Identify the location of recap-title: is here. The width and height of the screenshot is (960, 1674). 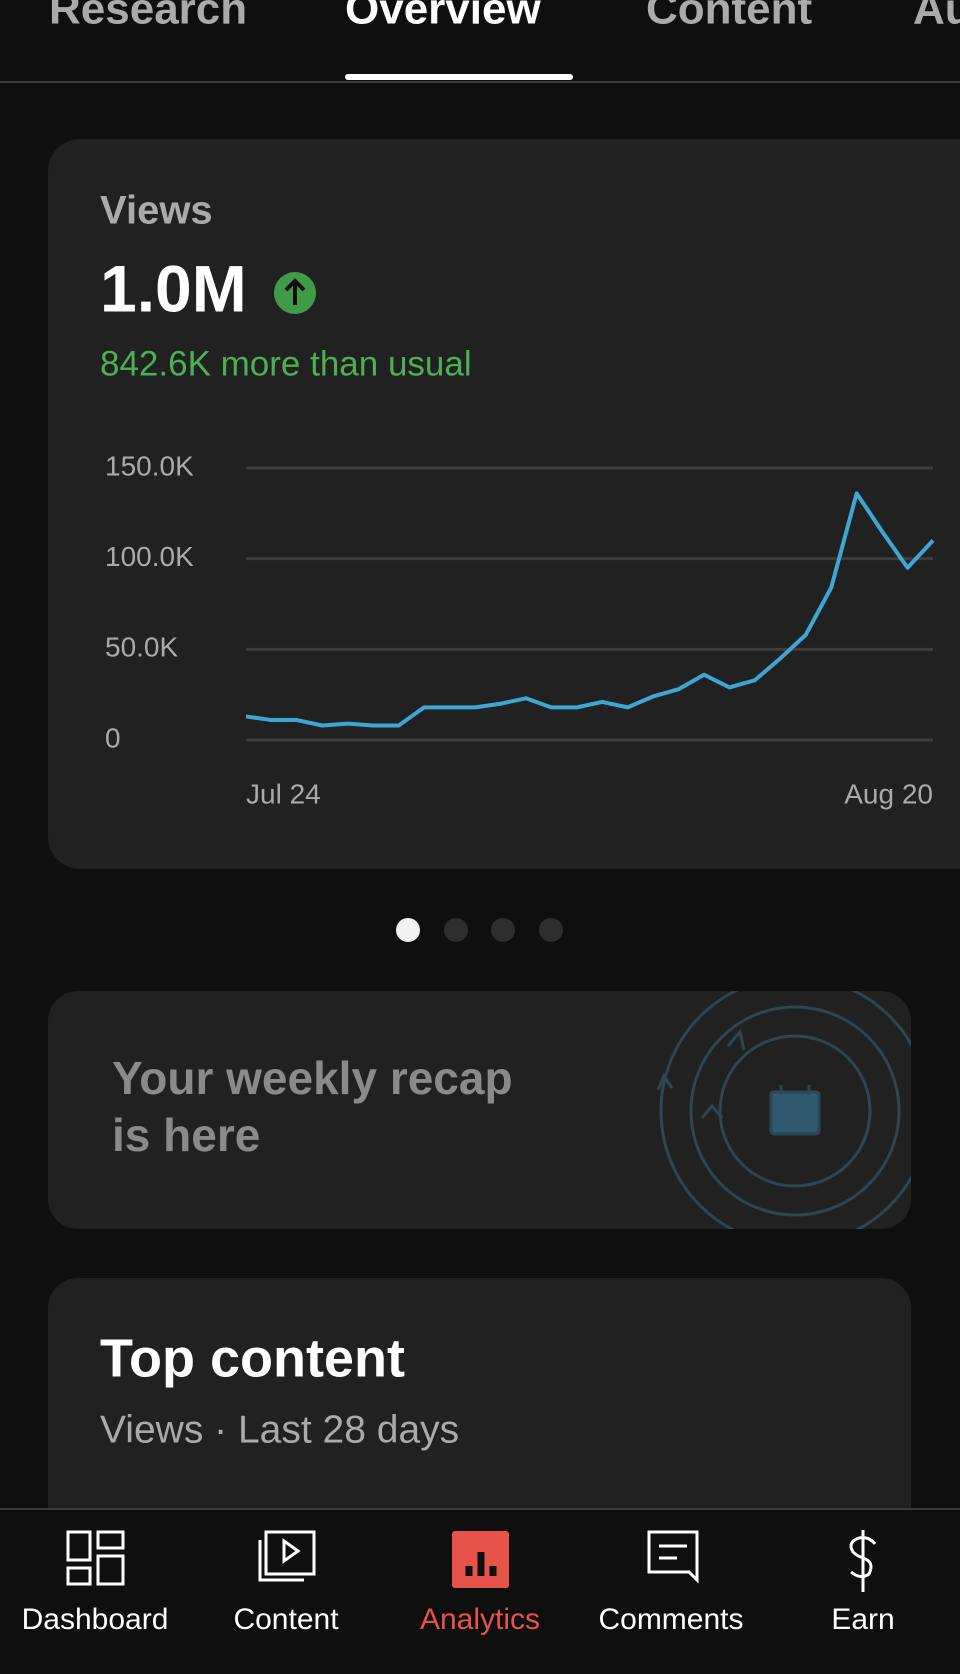
(186, 1135).